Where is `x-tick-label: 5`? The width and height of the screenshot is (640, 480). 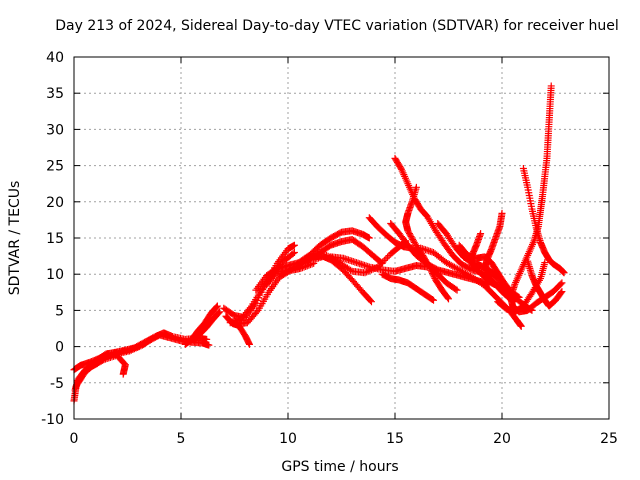
x-tick-label: 5 is located at coordinates (181, 439).